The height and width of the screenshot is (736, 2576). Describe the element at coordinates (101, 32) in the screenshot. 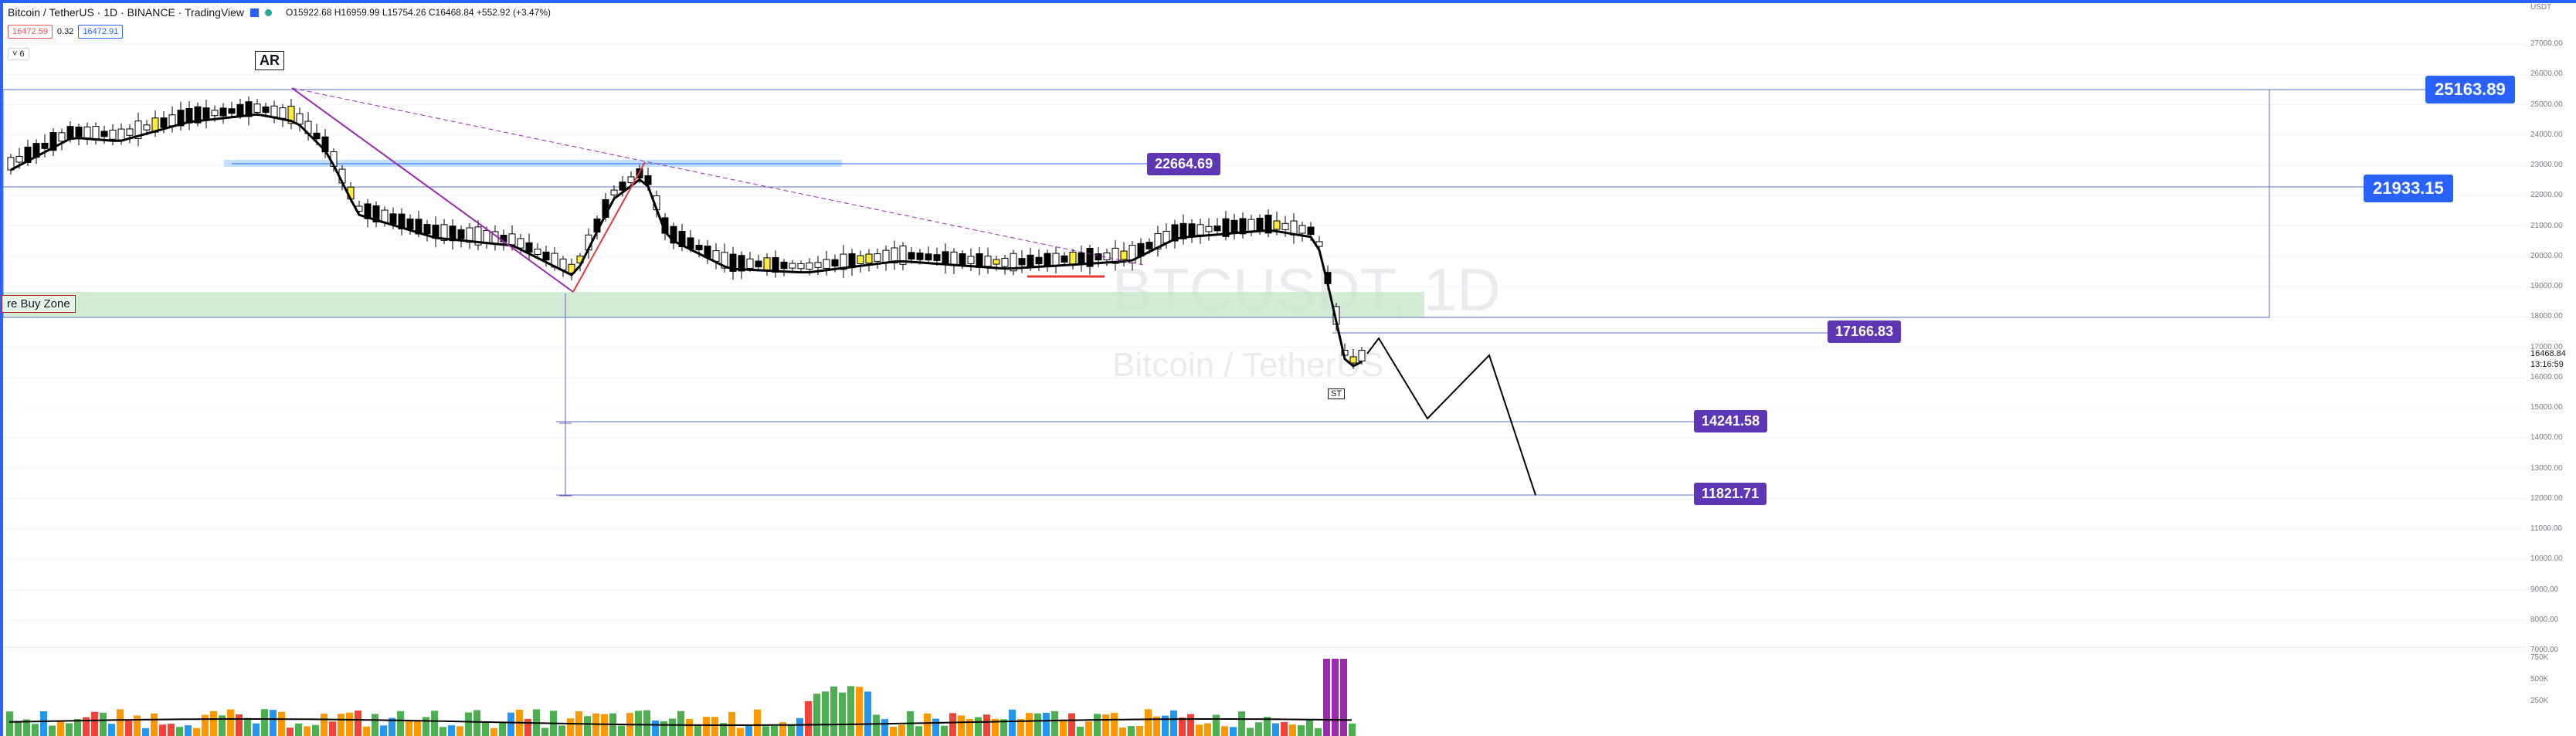

I see `buy-button: 16472.91` at that location.